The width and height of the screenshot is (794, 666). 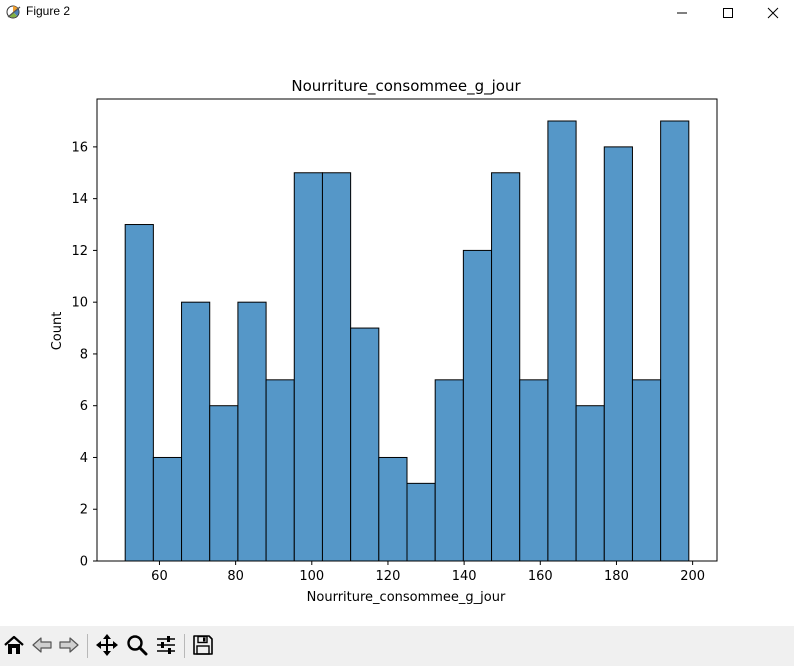 What do you see at coordinates (159, 576) in the screenshot?
I see `x-tick-label: 60` at bounding box center [159, 576].